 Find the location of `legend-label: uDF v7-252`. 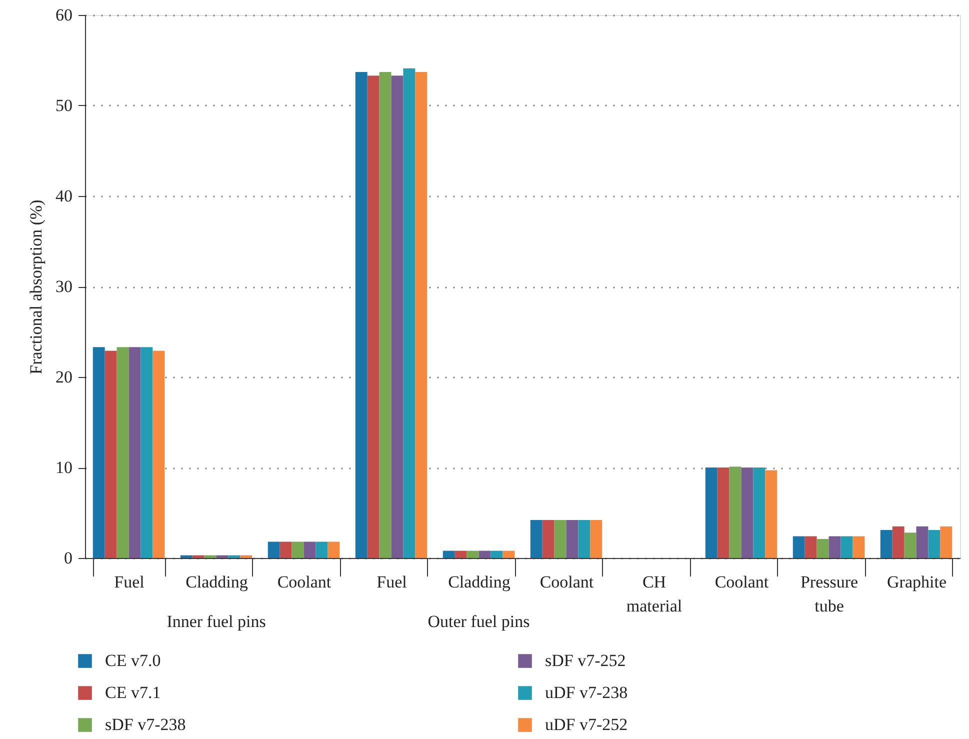

legend-label: uDF v7-252 is located at coordinates (586, 724).